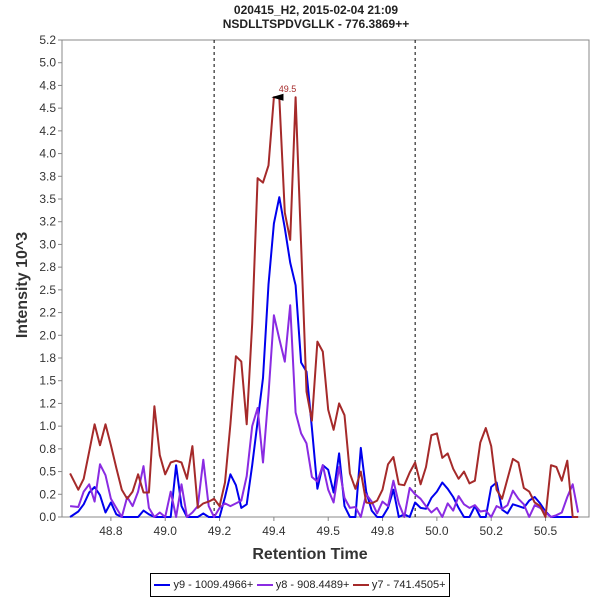 The image size is (600, 600). I want to click on legend-swatch-y8, so click(264, 585).